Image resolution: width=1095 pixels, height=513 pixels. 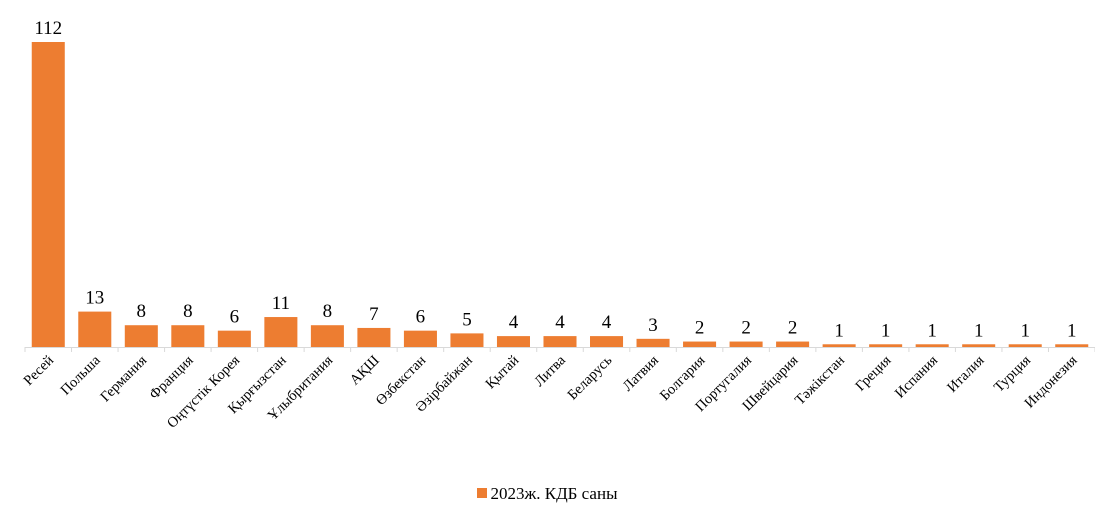 I want to click on category-label: Германия, so click(x=123, y=378).